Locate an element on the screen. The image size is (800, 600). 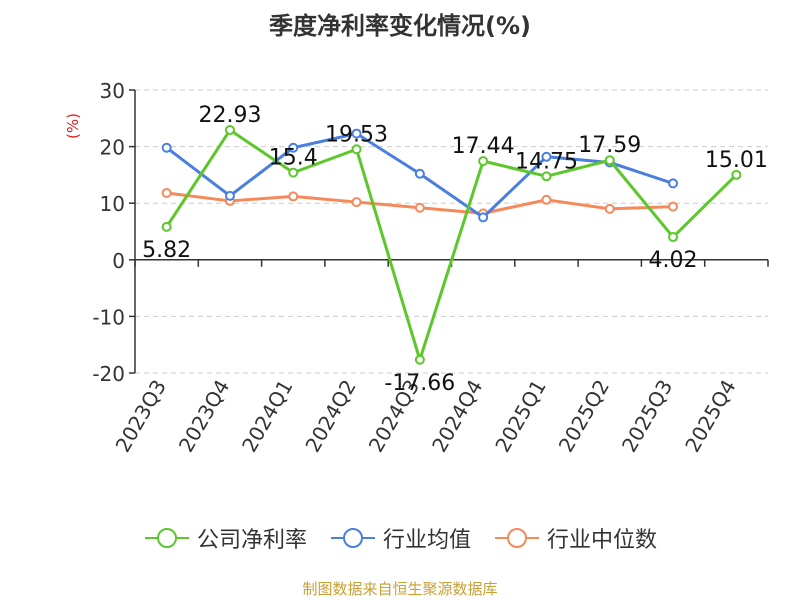
footer-source: 制图数据来自恒生聚源数据库 is located at coordinates (400, 589).